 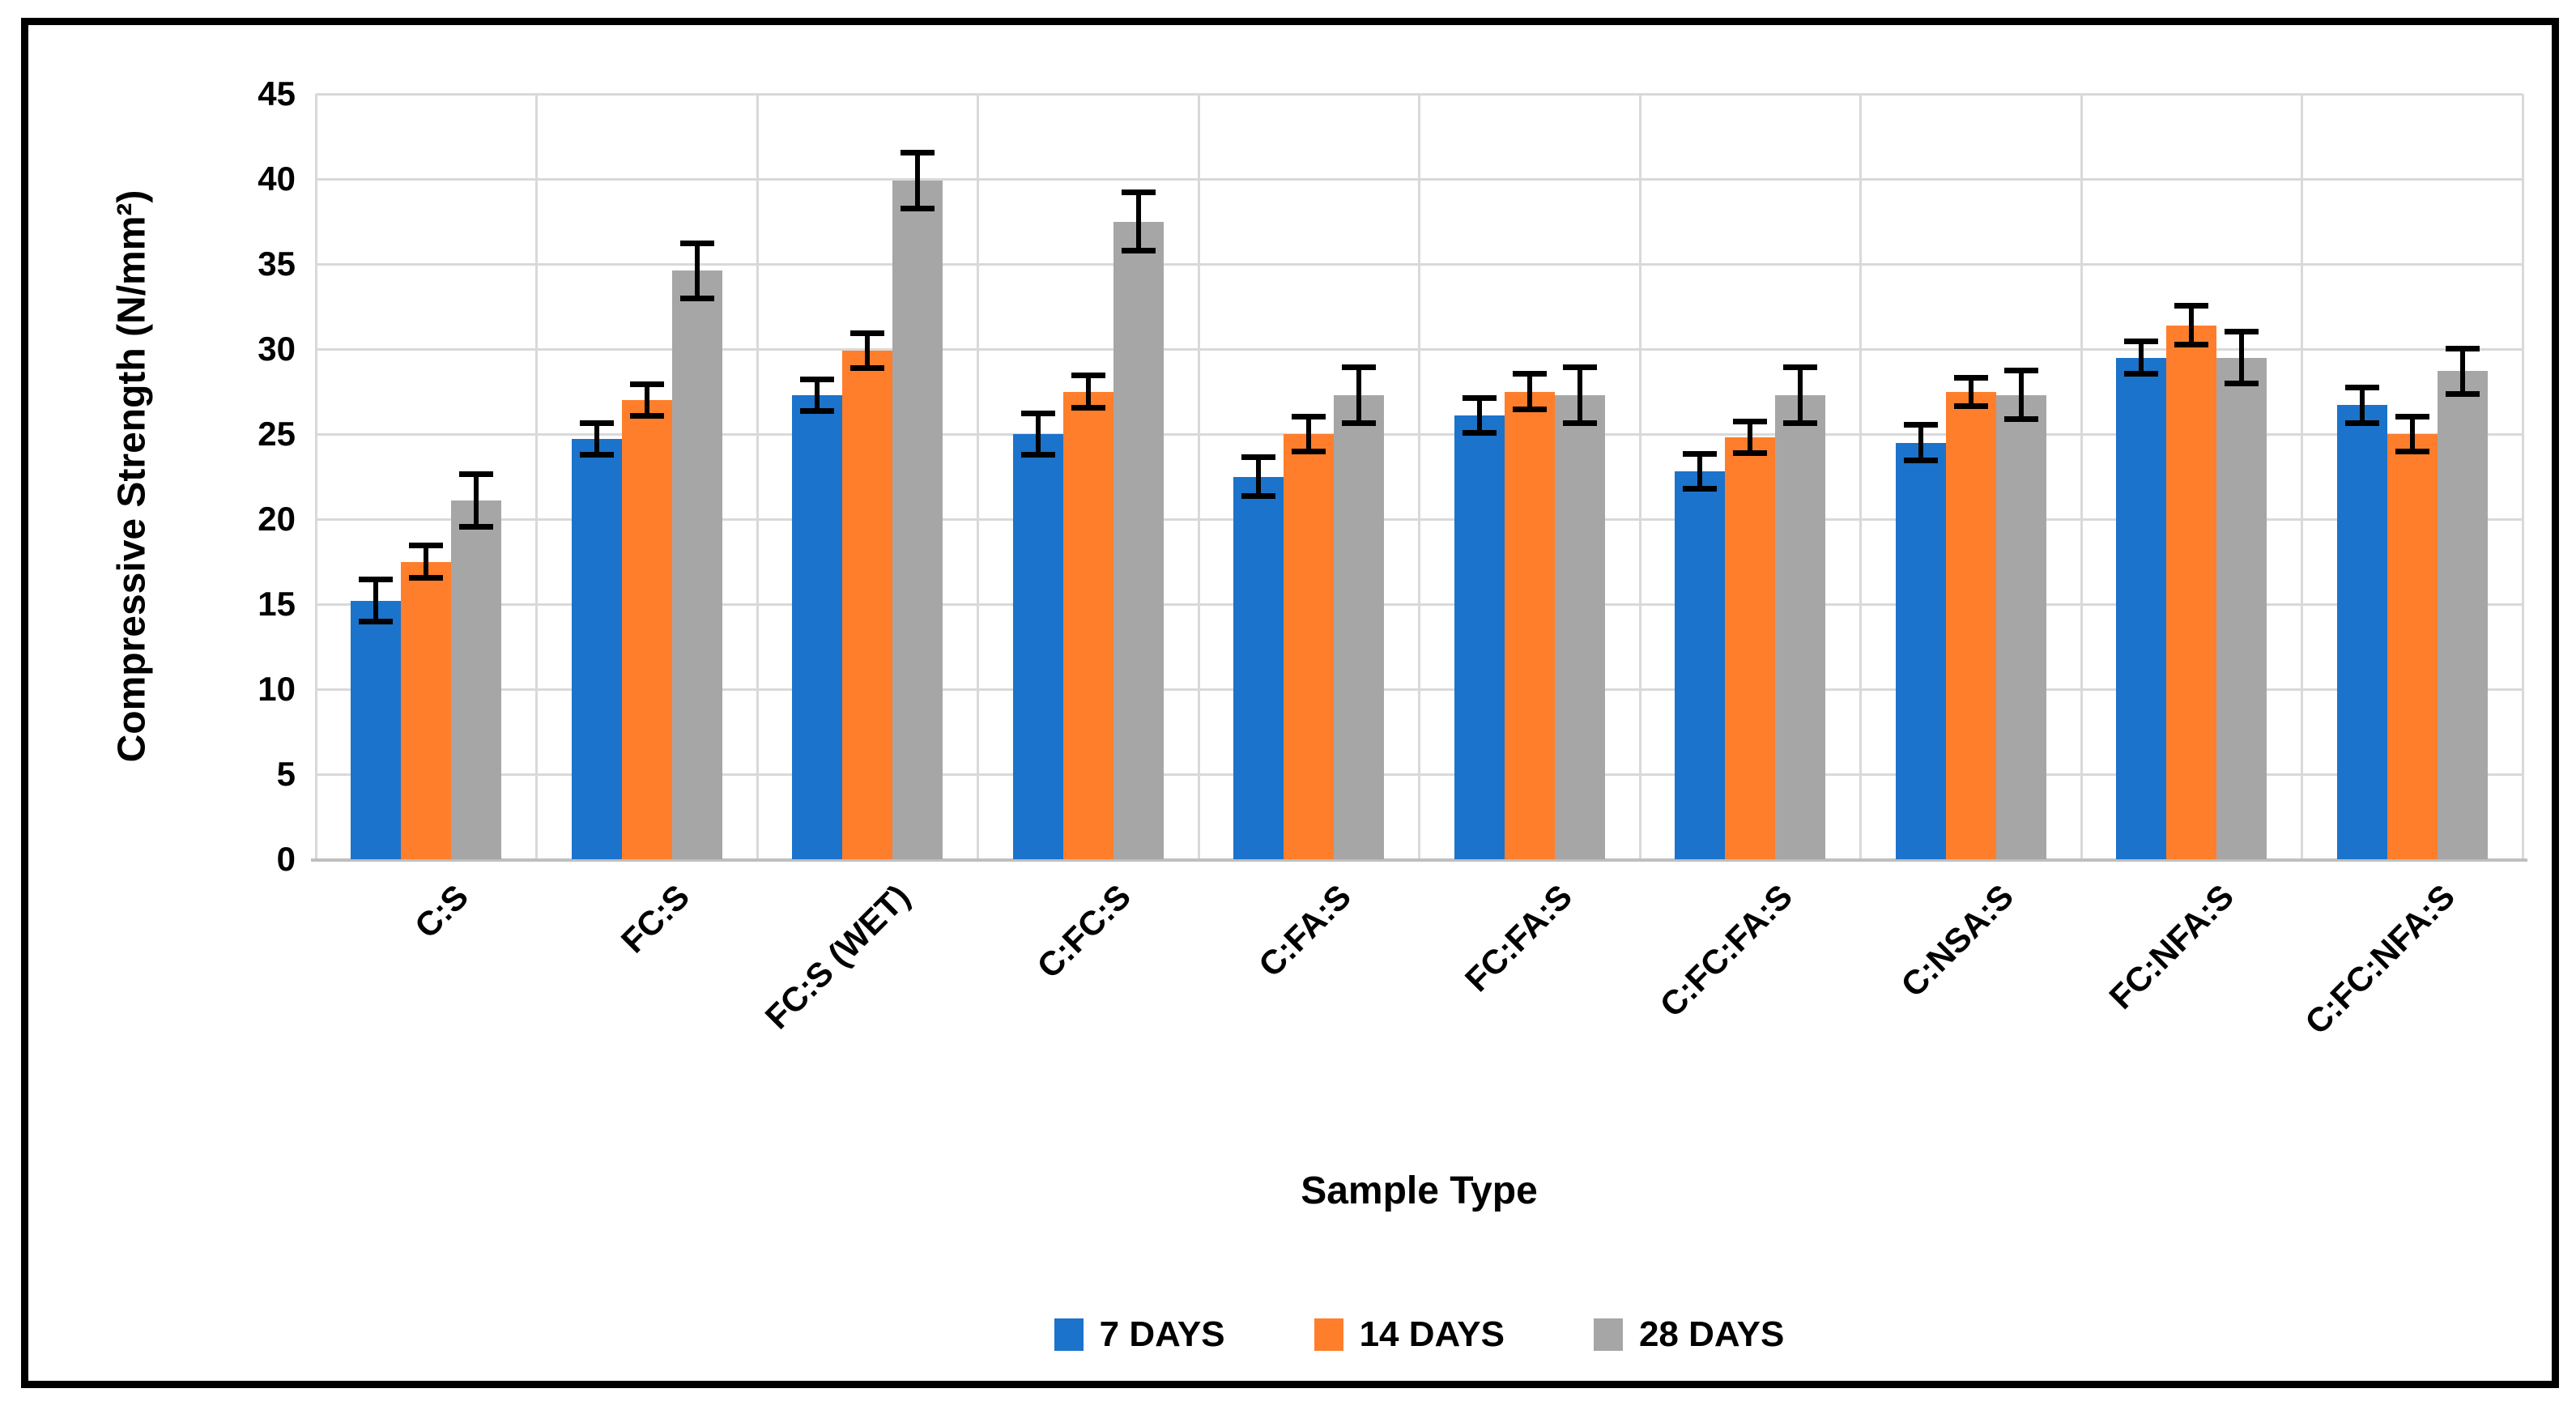 I want to click on bar-14-days-C:FC:FA:S, so click(x=1750, y=648).